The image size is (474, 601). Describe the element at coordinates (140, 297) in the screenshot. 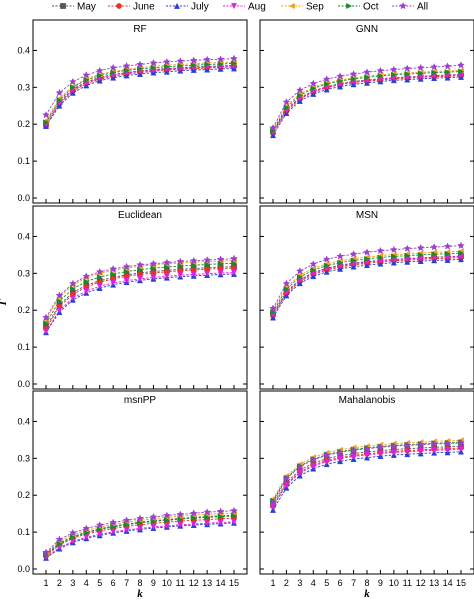

I see `panel-frame-euclidean` at that location.